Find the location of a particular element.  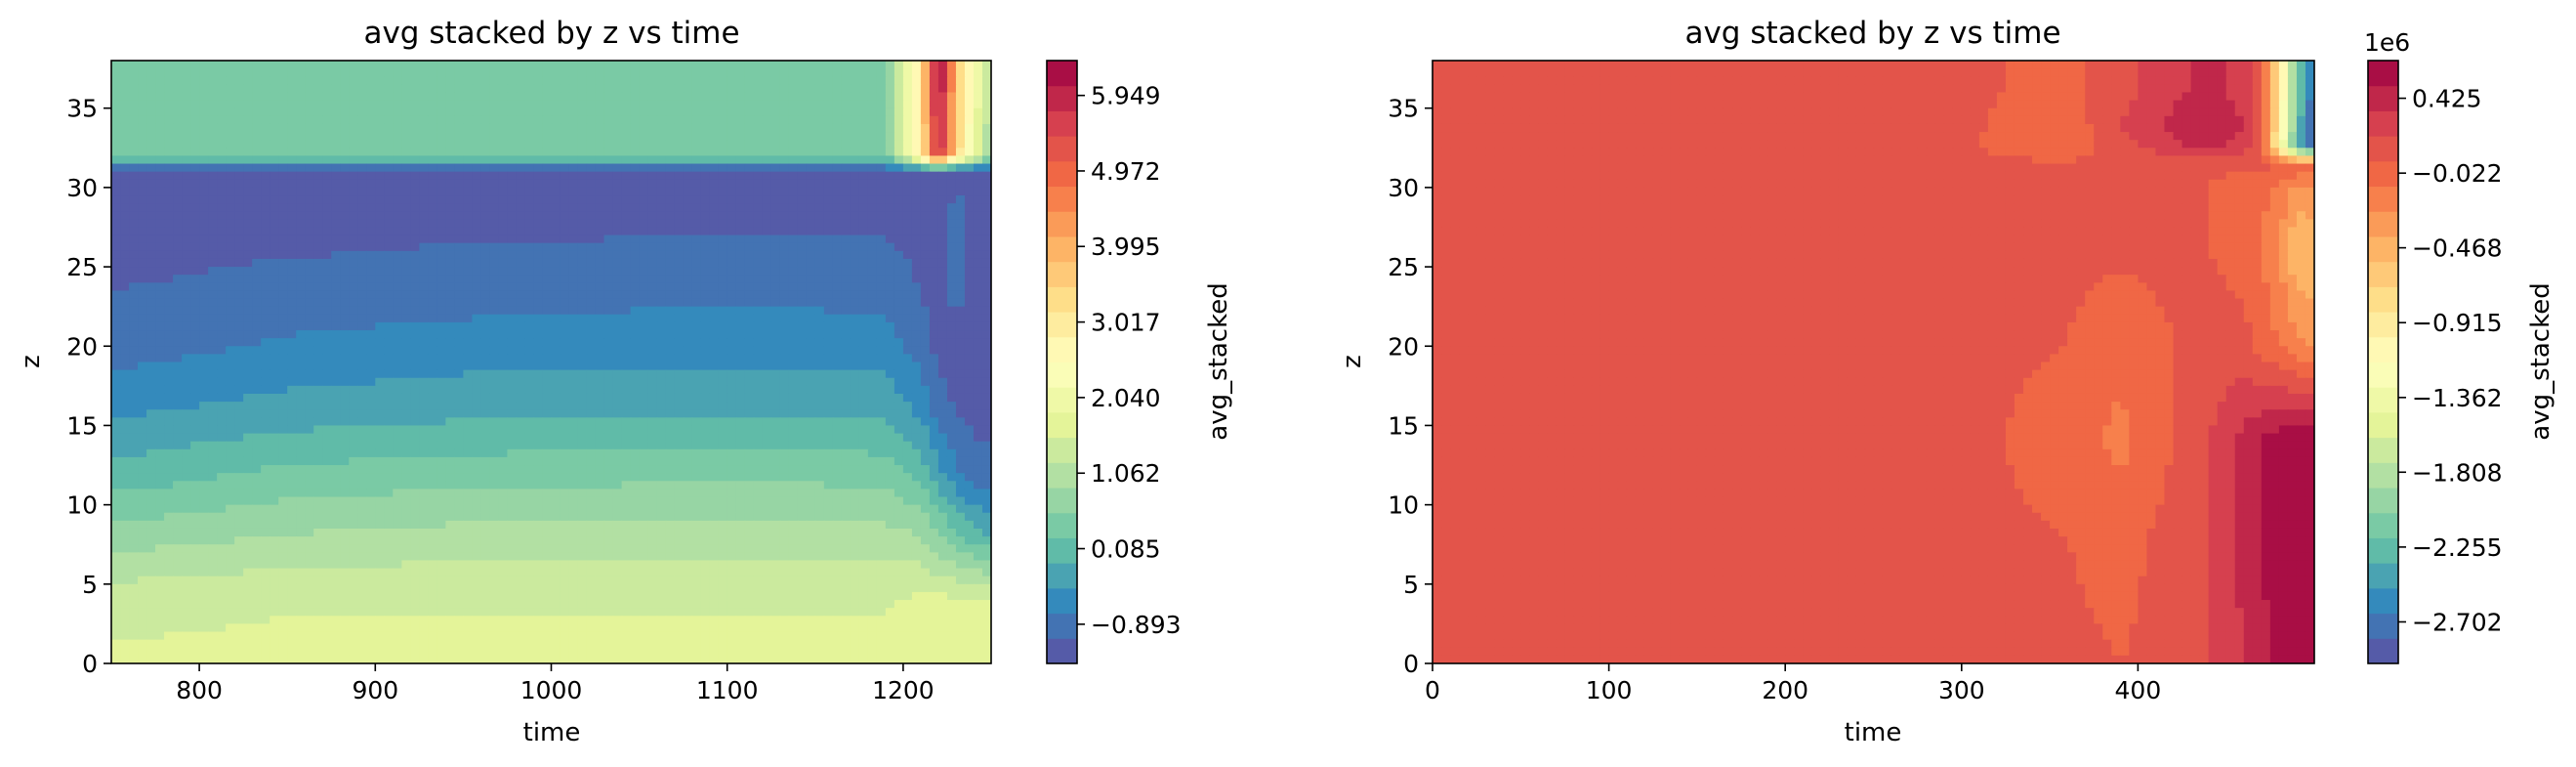

chart-left-y-ticks: 0 5 10 15 20 25 30 35 is located at coordinates (89, 386).